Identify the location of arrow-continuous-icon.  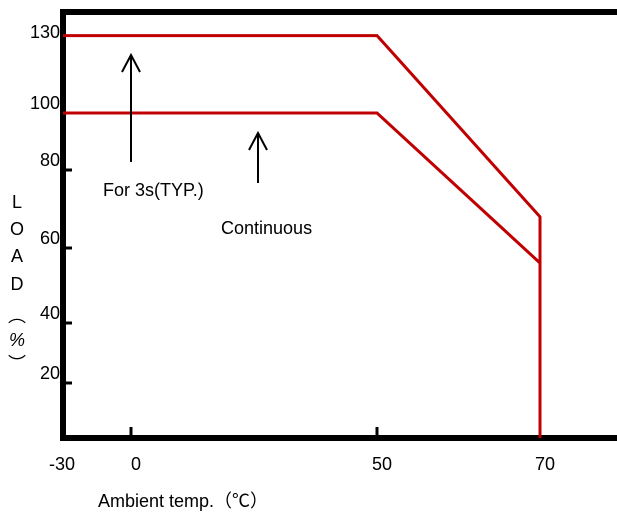
(258, 156).